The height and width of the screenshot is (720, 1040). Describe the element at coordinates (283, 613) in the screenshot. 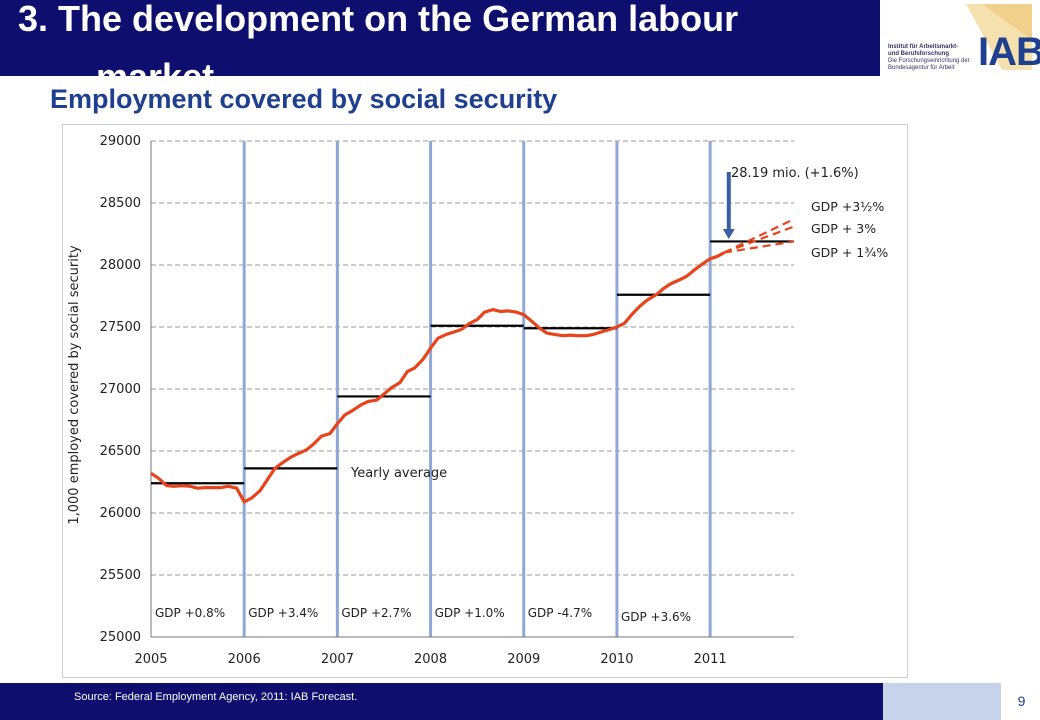

I see `gdp-label: GDP +3.4%` at that location.